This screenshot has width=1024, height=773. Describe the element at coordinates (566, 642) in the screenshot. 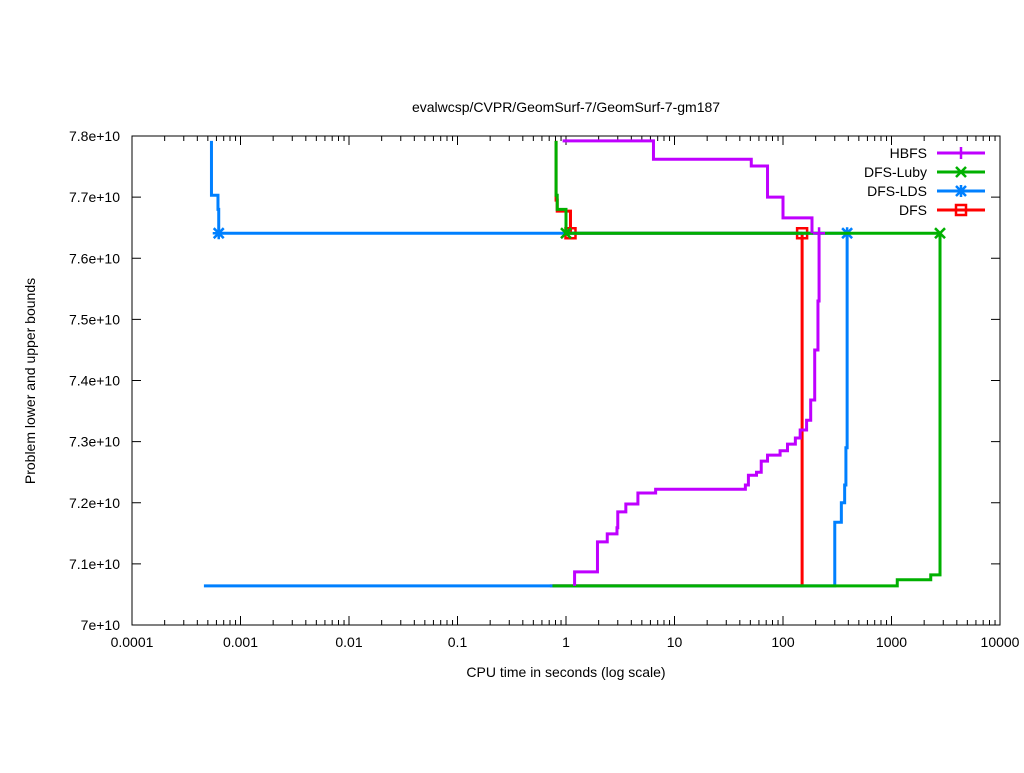

I see `x-tick-label: 1` at that location.